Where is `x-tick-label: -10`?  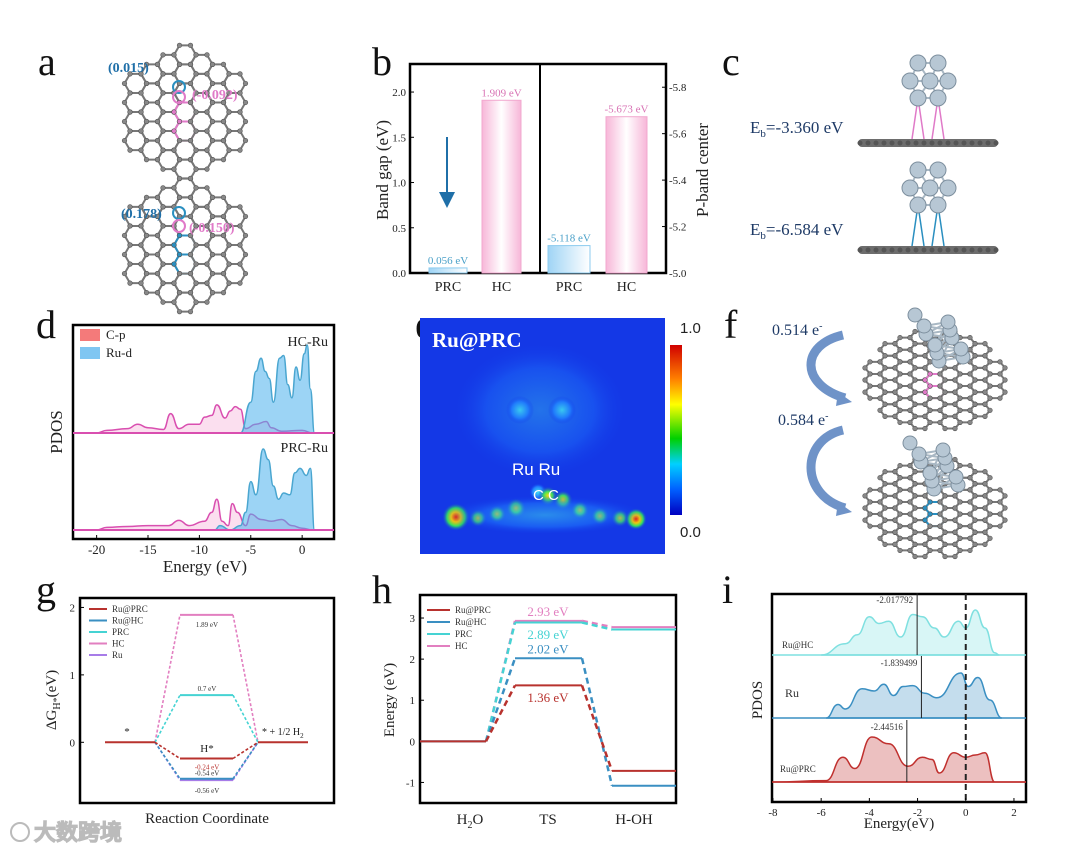
x-tick-label: -10 is located at coordinates (199, 549).